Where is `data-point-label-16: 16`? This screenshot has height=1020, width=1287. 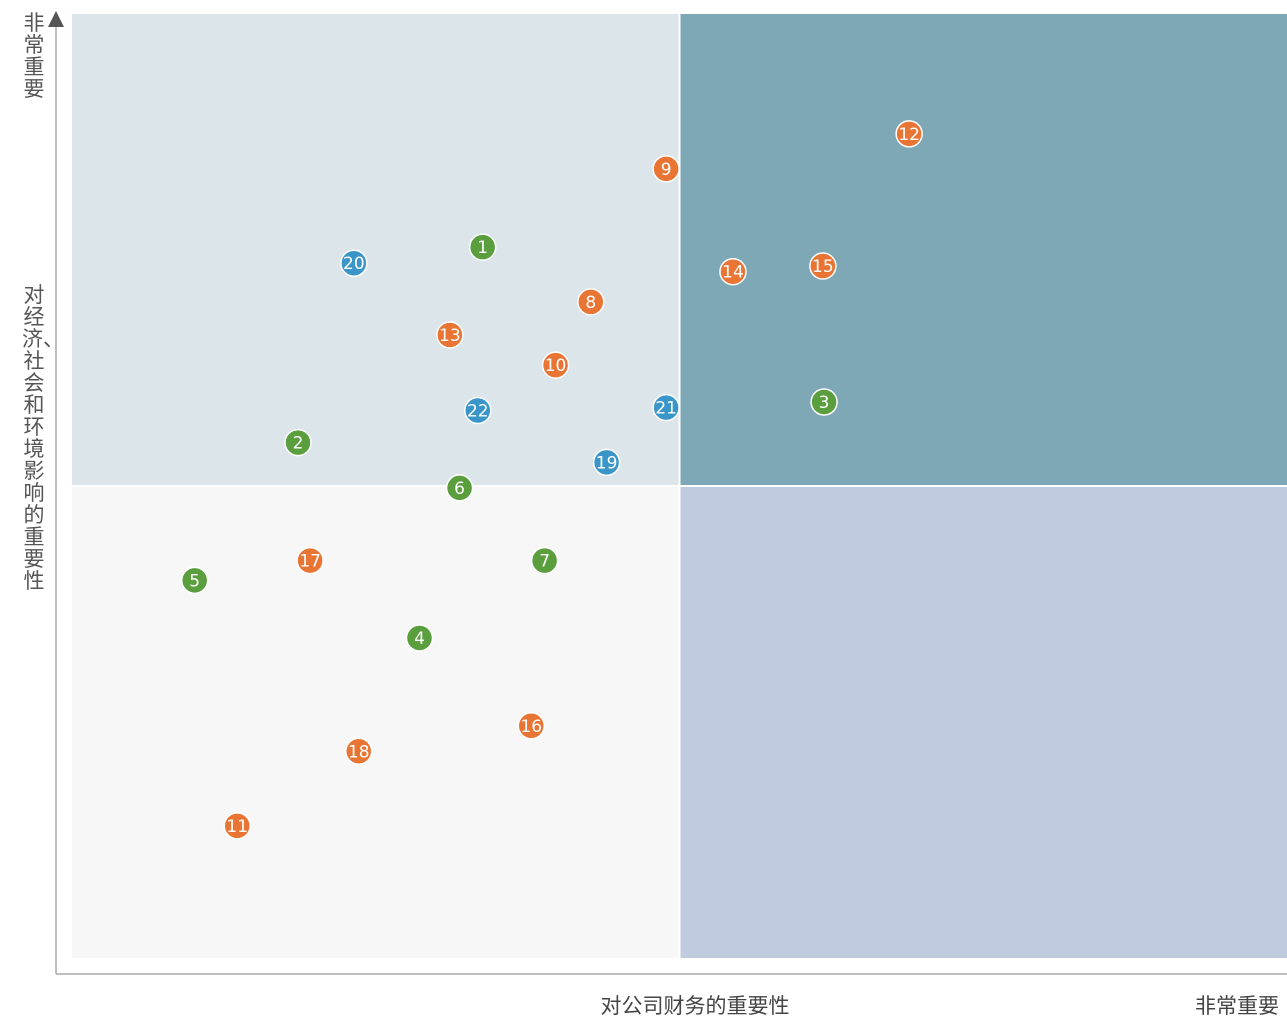 data-point-label-16: 16 is located at coordinates (531, 727).